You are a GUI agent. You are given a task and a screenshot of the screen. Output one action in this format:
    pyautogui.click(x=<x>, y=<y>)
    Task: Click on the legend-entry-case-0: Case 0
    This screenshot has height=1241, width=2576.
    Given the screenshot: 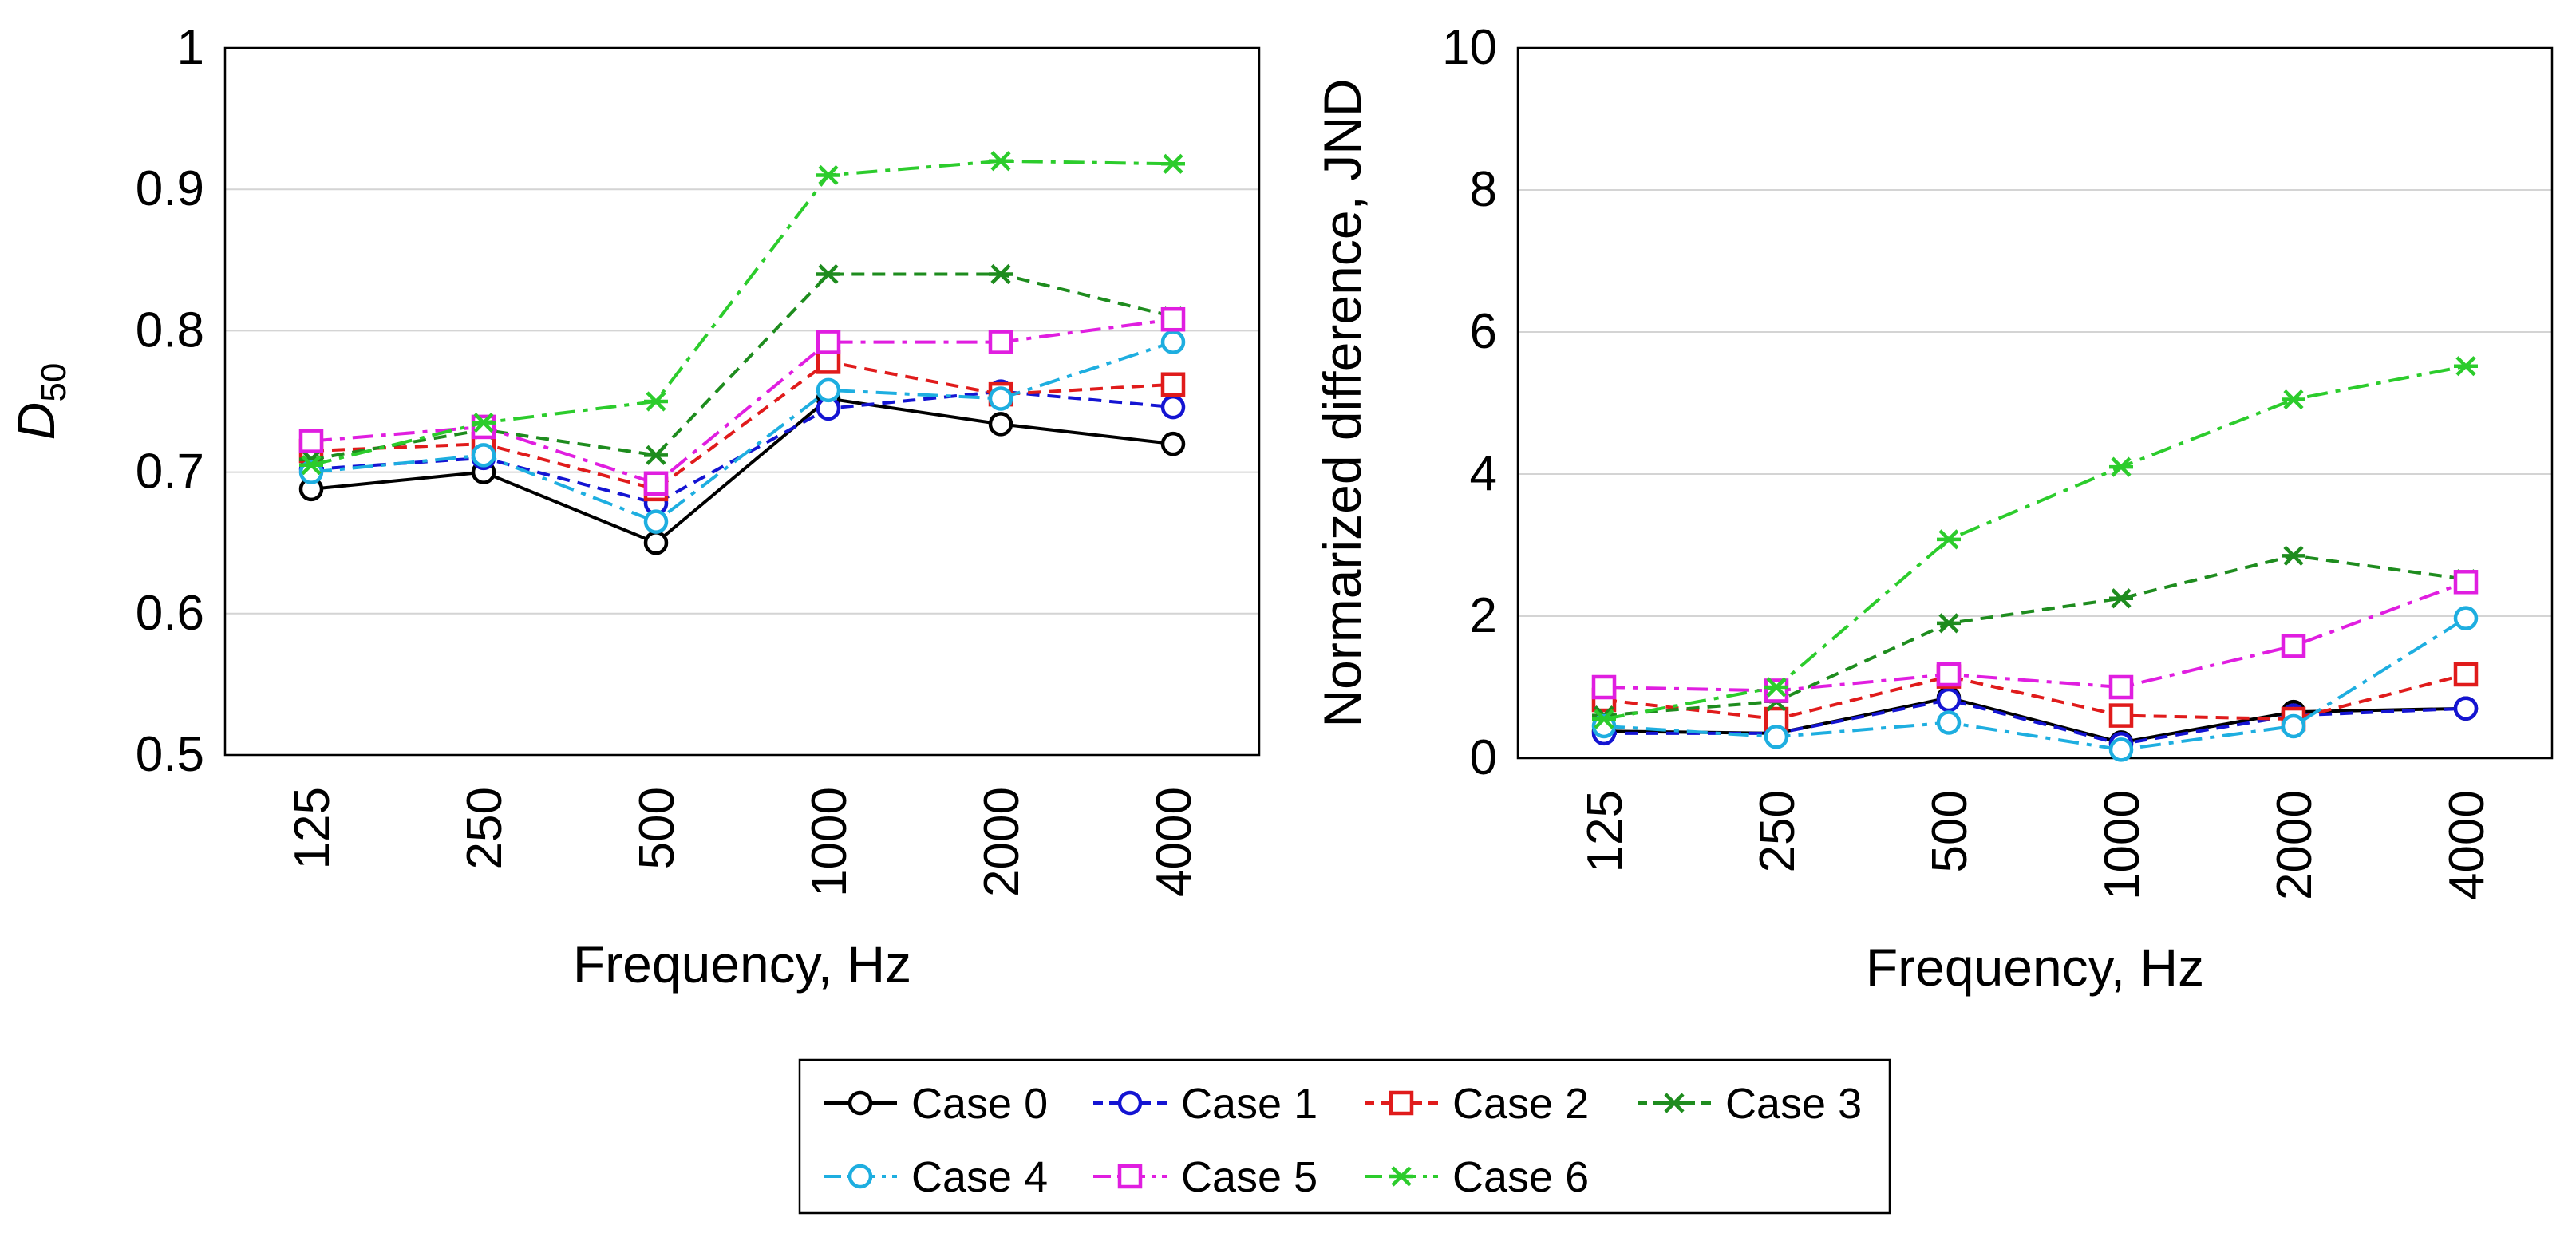 What is the action you would take?
    pyautogui.click(x=936, y=1104)
    